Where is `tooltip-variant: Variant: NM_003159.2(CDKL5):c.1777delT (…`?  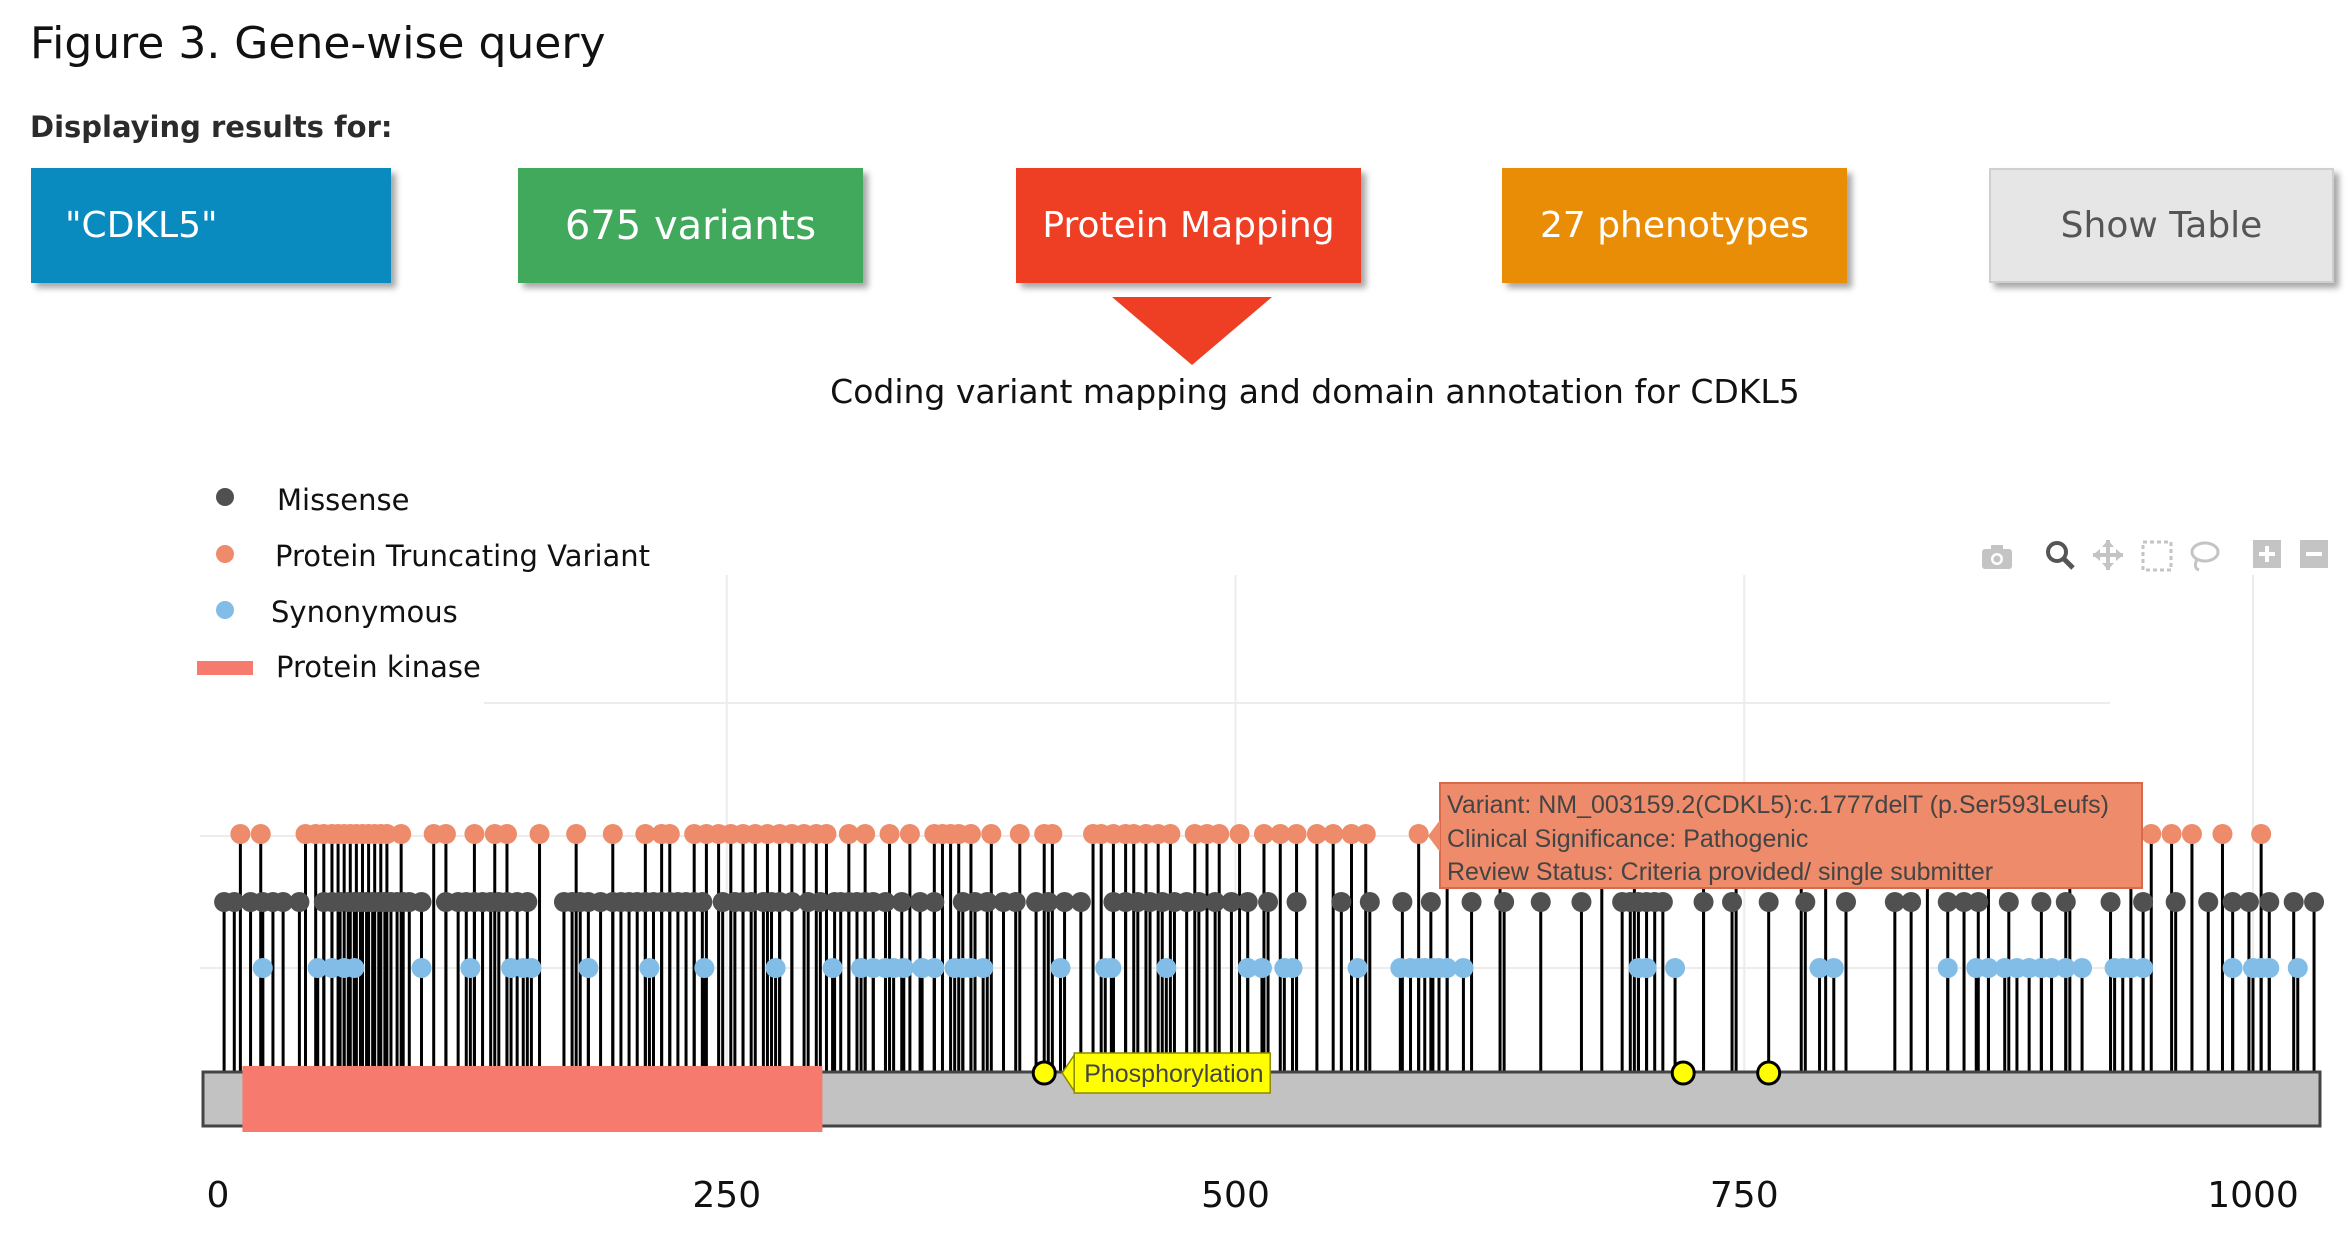 tooltip-variant: Variant: NM_003159.2(CDKL5):c.1777delT (… is located at coordinates (1778, 805).